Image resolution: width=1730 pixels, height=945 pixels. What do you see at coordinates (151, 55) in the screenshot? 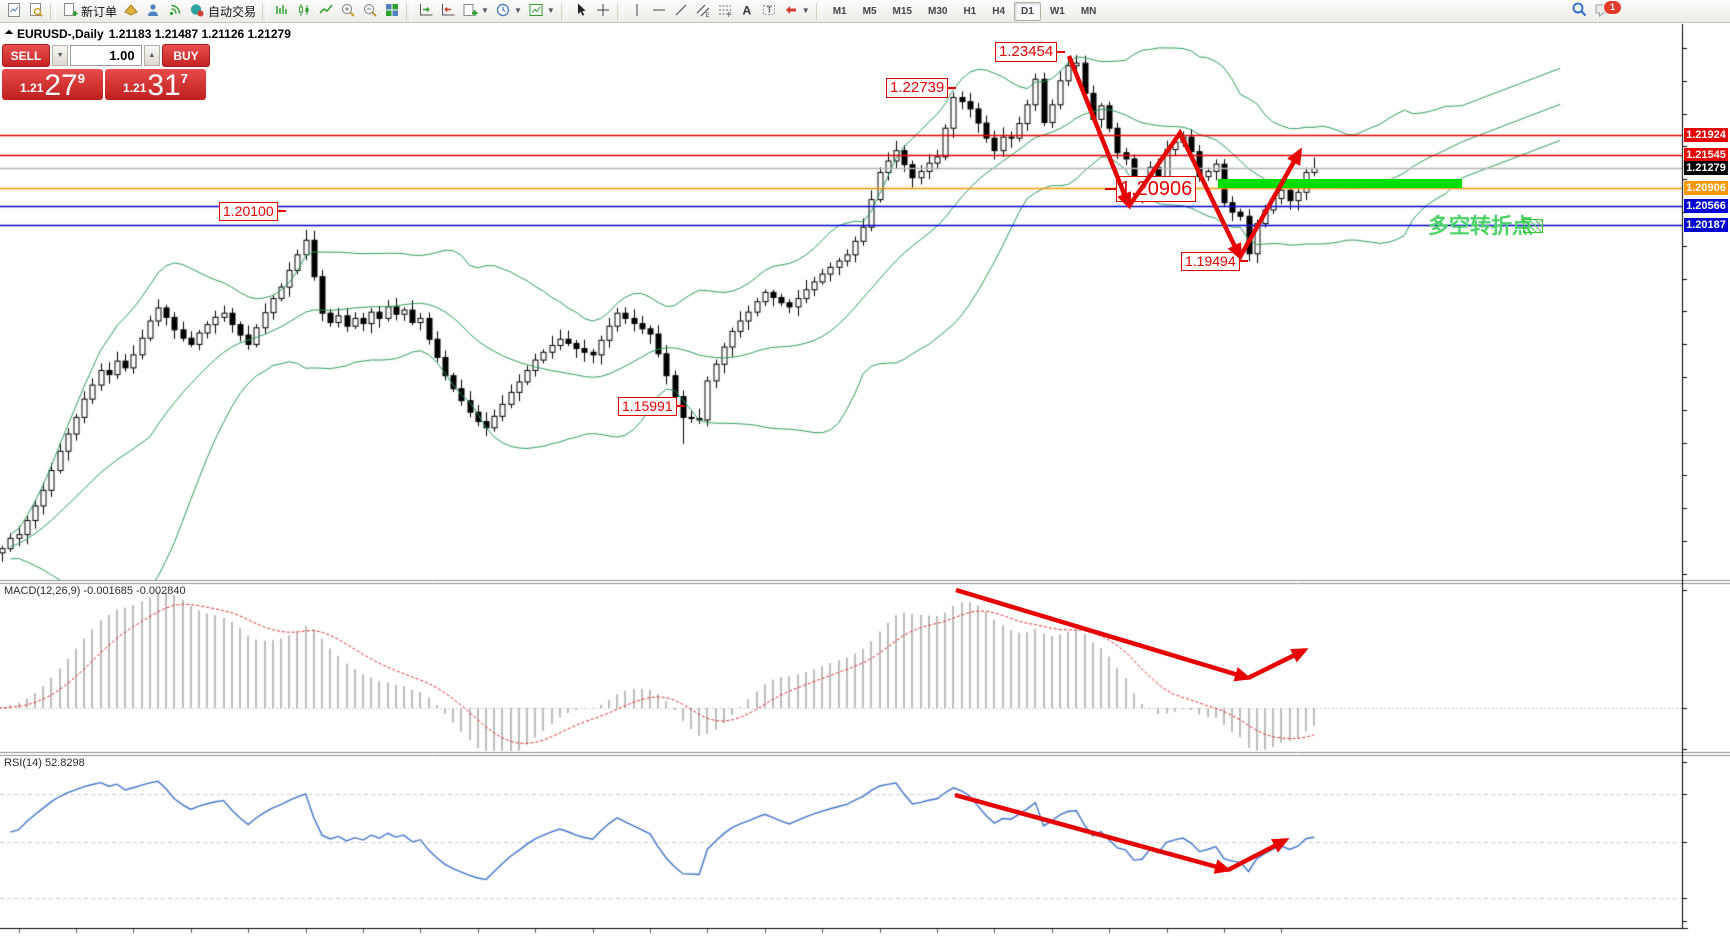
I see `volume-up-button: ▲` at bounding box center [151, 55].